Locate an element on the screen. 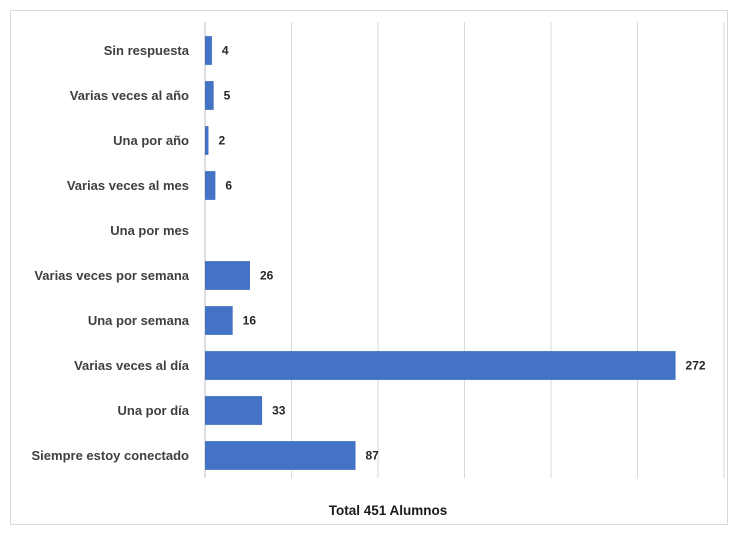  value-label: 2 is located at coordinates (221, 141).